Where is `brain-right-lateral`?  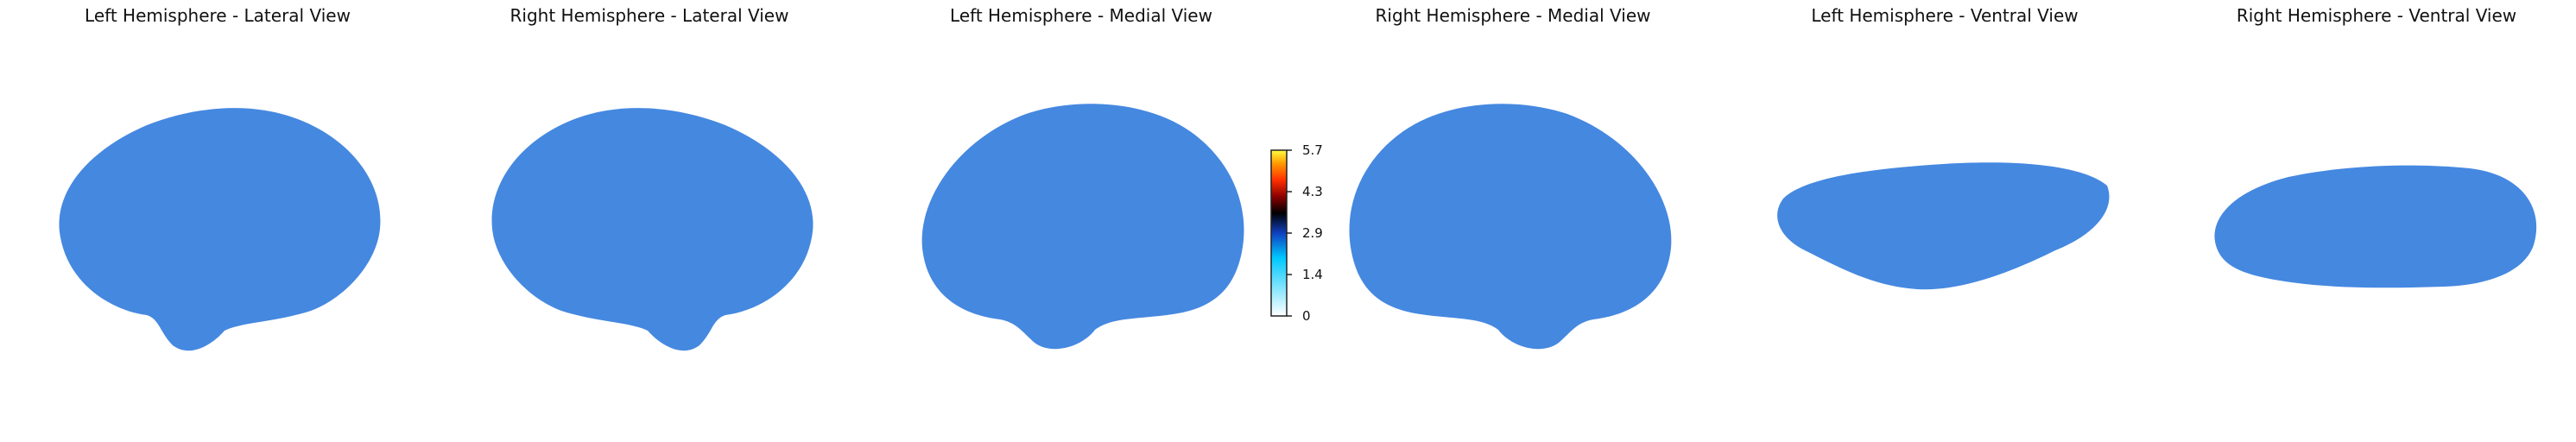
brain-right-lateral is located at coordinates (652, 230).